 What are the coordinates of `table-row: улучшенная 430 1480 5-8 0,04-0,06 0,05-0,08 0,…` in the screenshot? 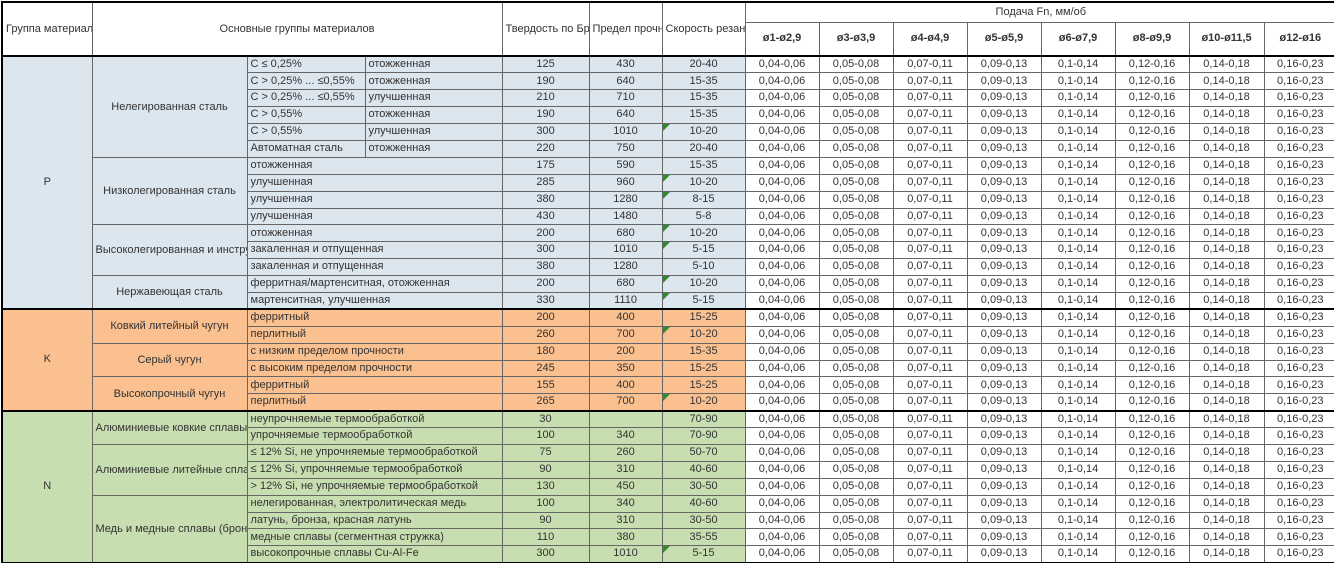 It's located at (668, 216).